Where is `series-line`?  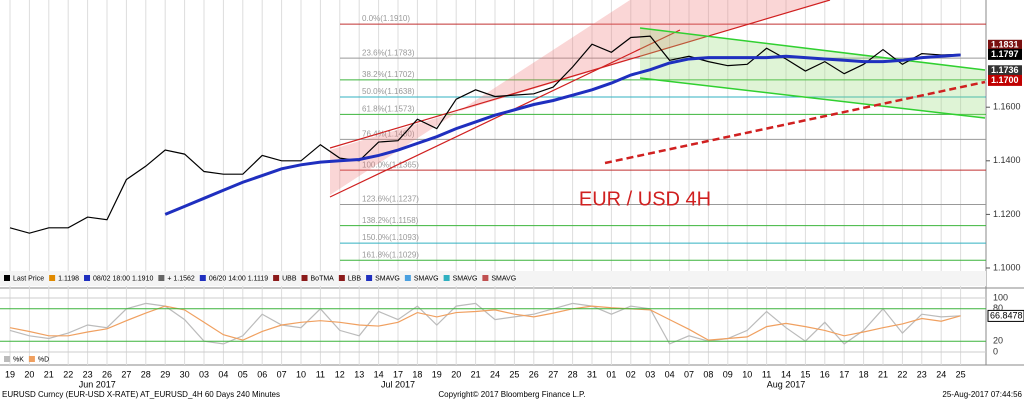 series-line is located at coordinates (485, 323).